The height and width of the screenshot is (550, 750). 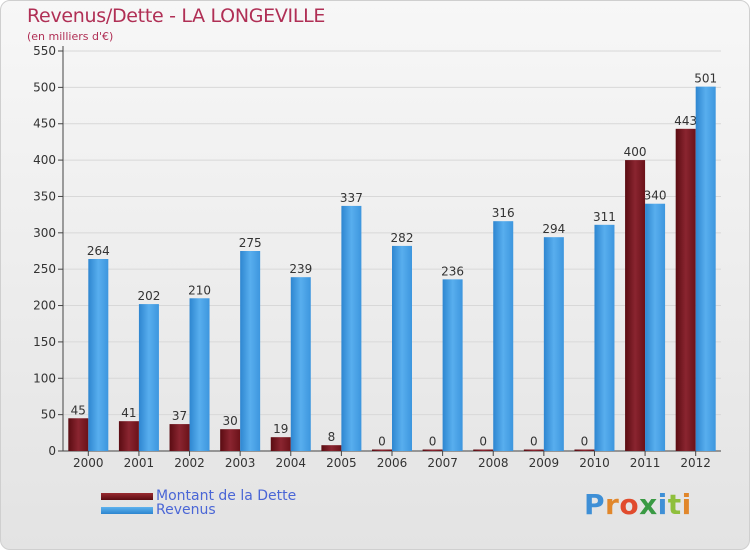 What do you see at coordinates (392, 463) in the screenshot?
I see `x-tick-label: 2006` at bounding box center [392, 463].